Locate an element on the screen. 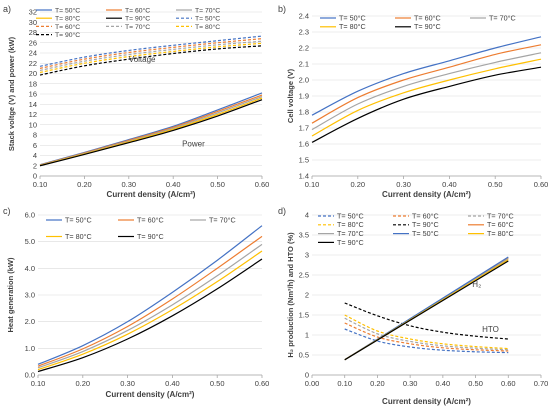 This screenshot has width=550, height=413. y-tick-label: 0.5 is located at coordinates (304, 355).